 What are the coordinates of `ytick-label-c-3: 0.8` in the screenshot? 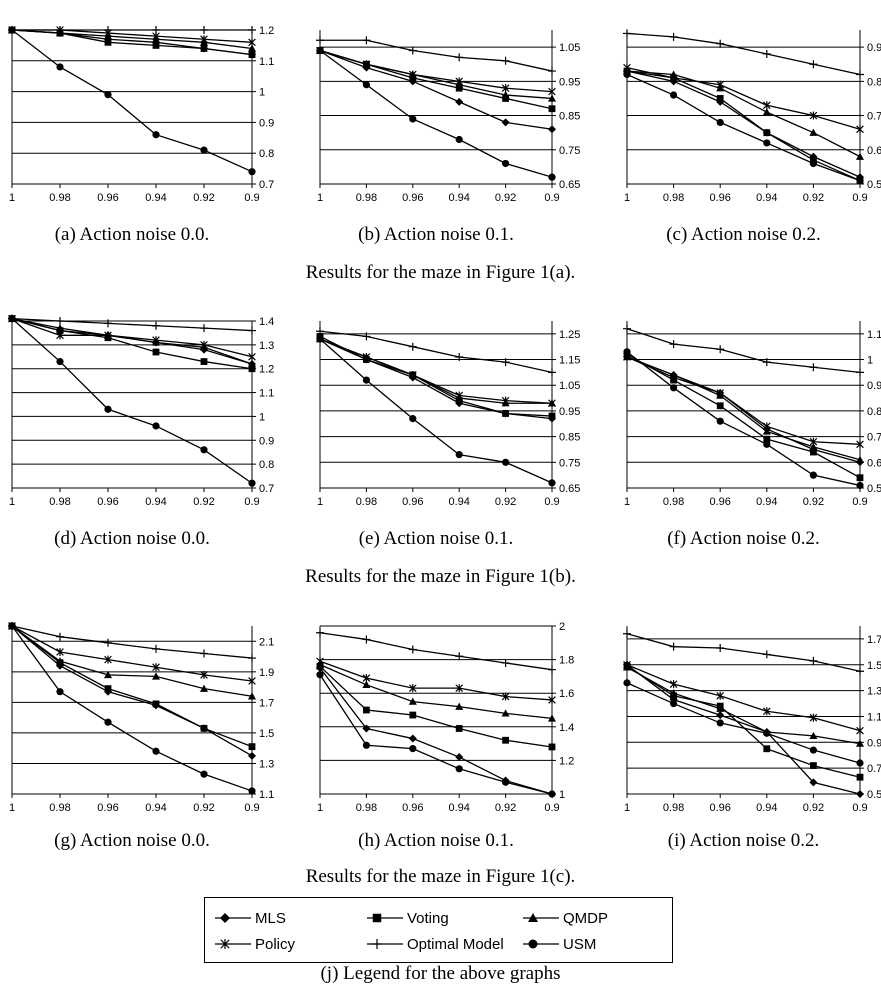 It's located at (874, 82).